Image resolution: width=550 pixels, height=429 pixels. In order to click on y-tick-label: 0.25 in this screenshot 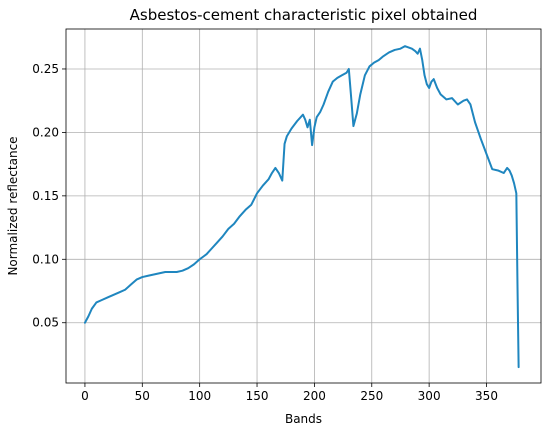, I will do `click(45, 69)`.